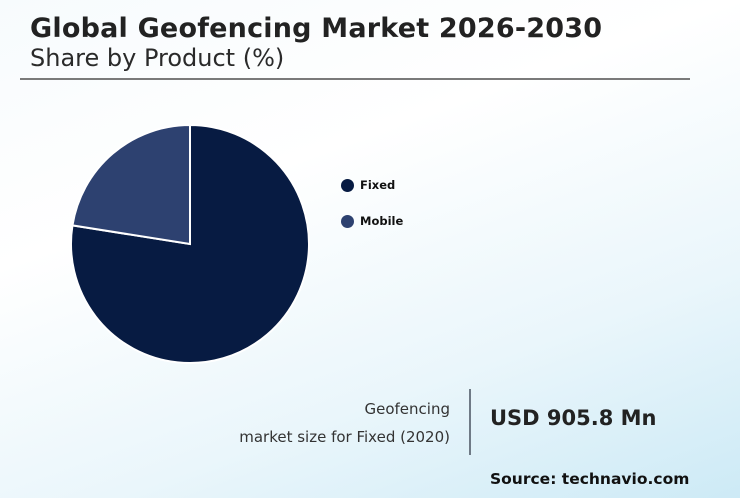 This screenshot has width=740, height=498. I want to click on stat-label-line1: Geofencing, so click(407, 409).